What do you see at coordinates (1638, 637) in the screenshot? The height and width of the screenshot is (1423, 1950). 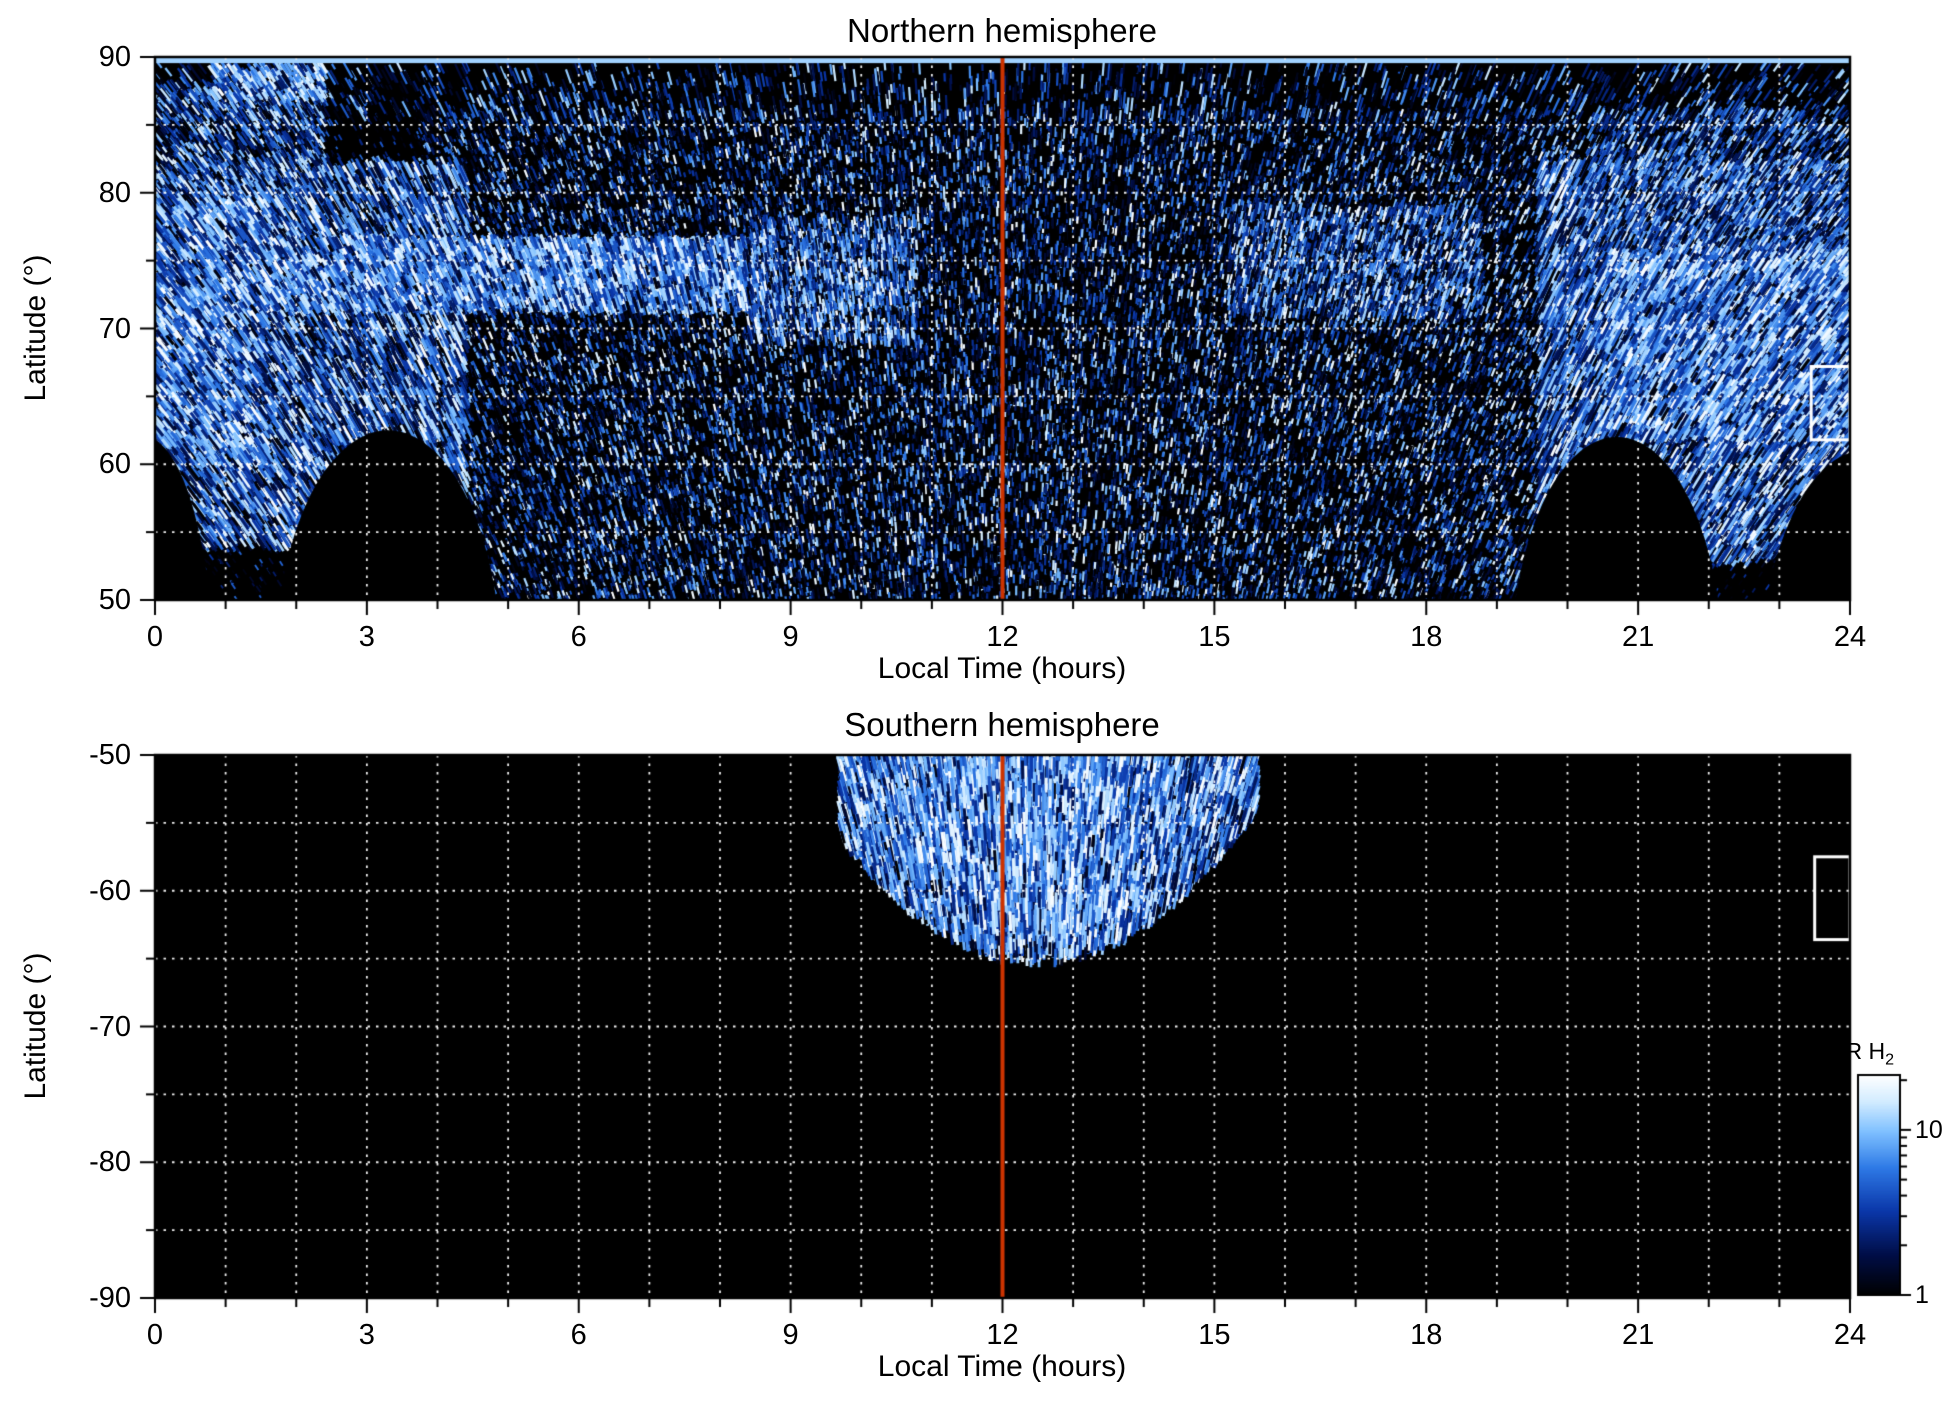 I see `north-x-tick-label: 21` at bounding box center [1638, 637].